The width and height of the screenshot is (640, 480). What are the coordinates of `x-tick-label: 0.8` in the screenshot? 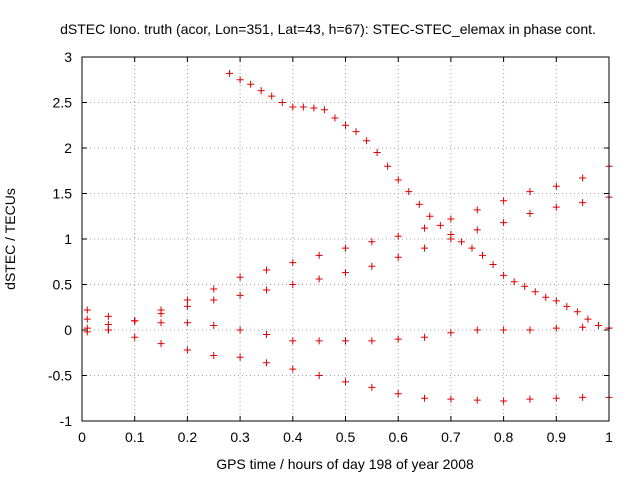 It's located at (504, 437).